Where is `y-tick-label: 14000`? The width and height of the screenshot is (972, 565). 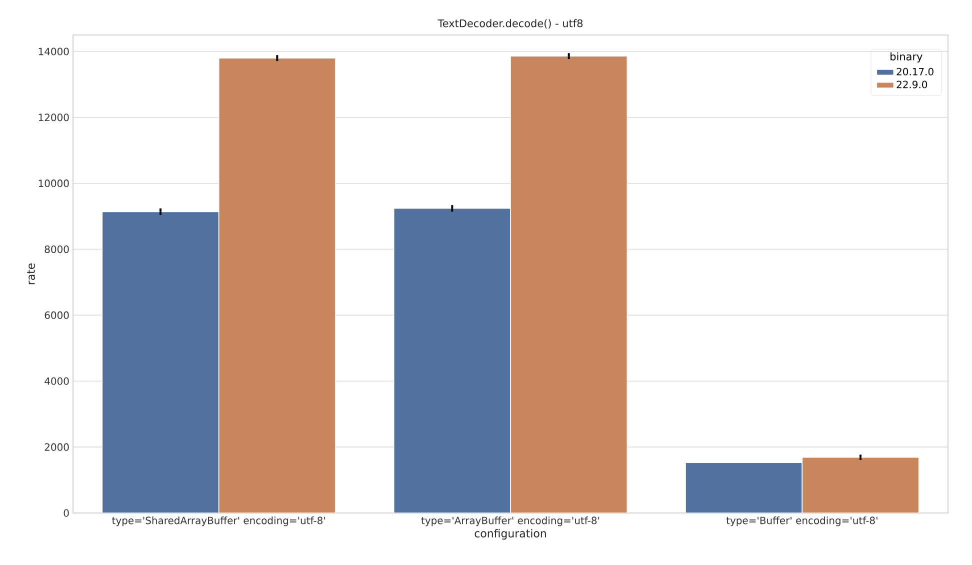 y-tick-label: 14000 is located at coordinates (53, 52).